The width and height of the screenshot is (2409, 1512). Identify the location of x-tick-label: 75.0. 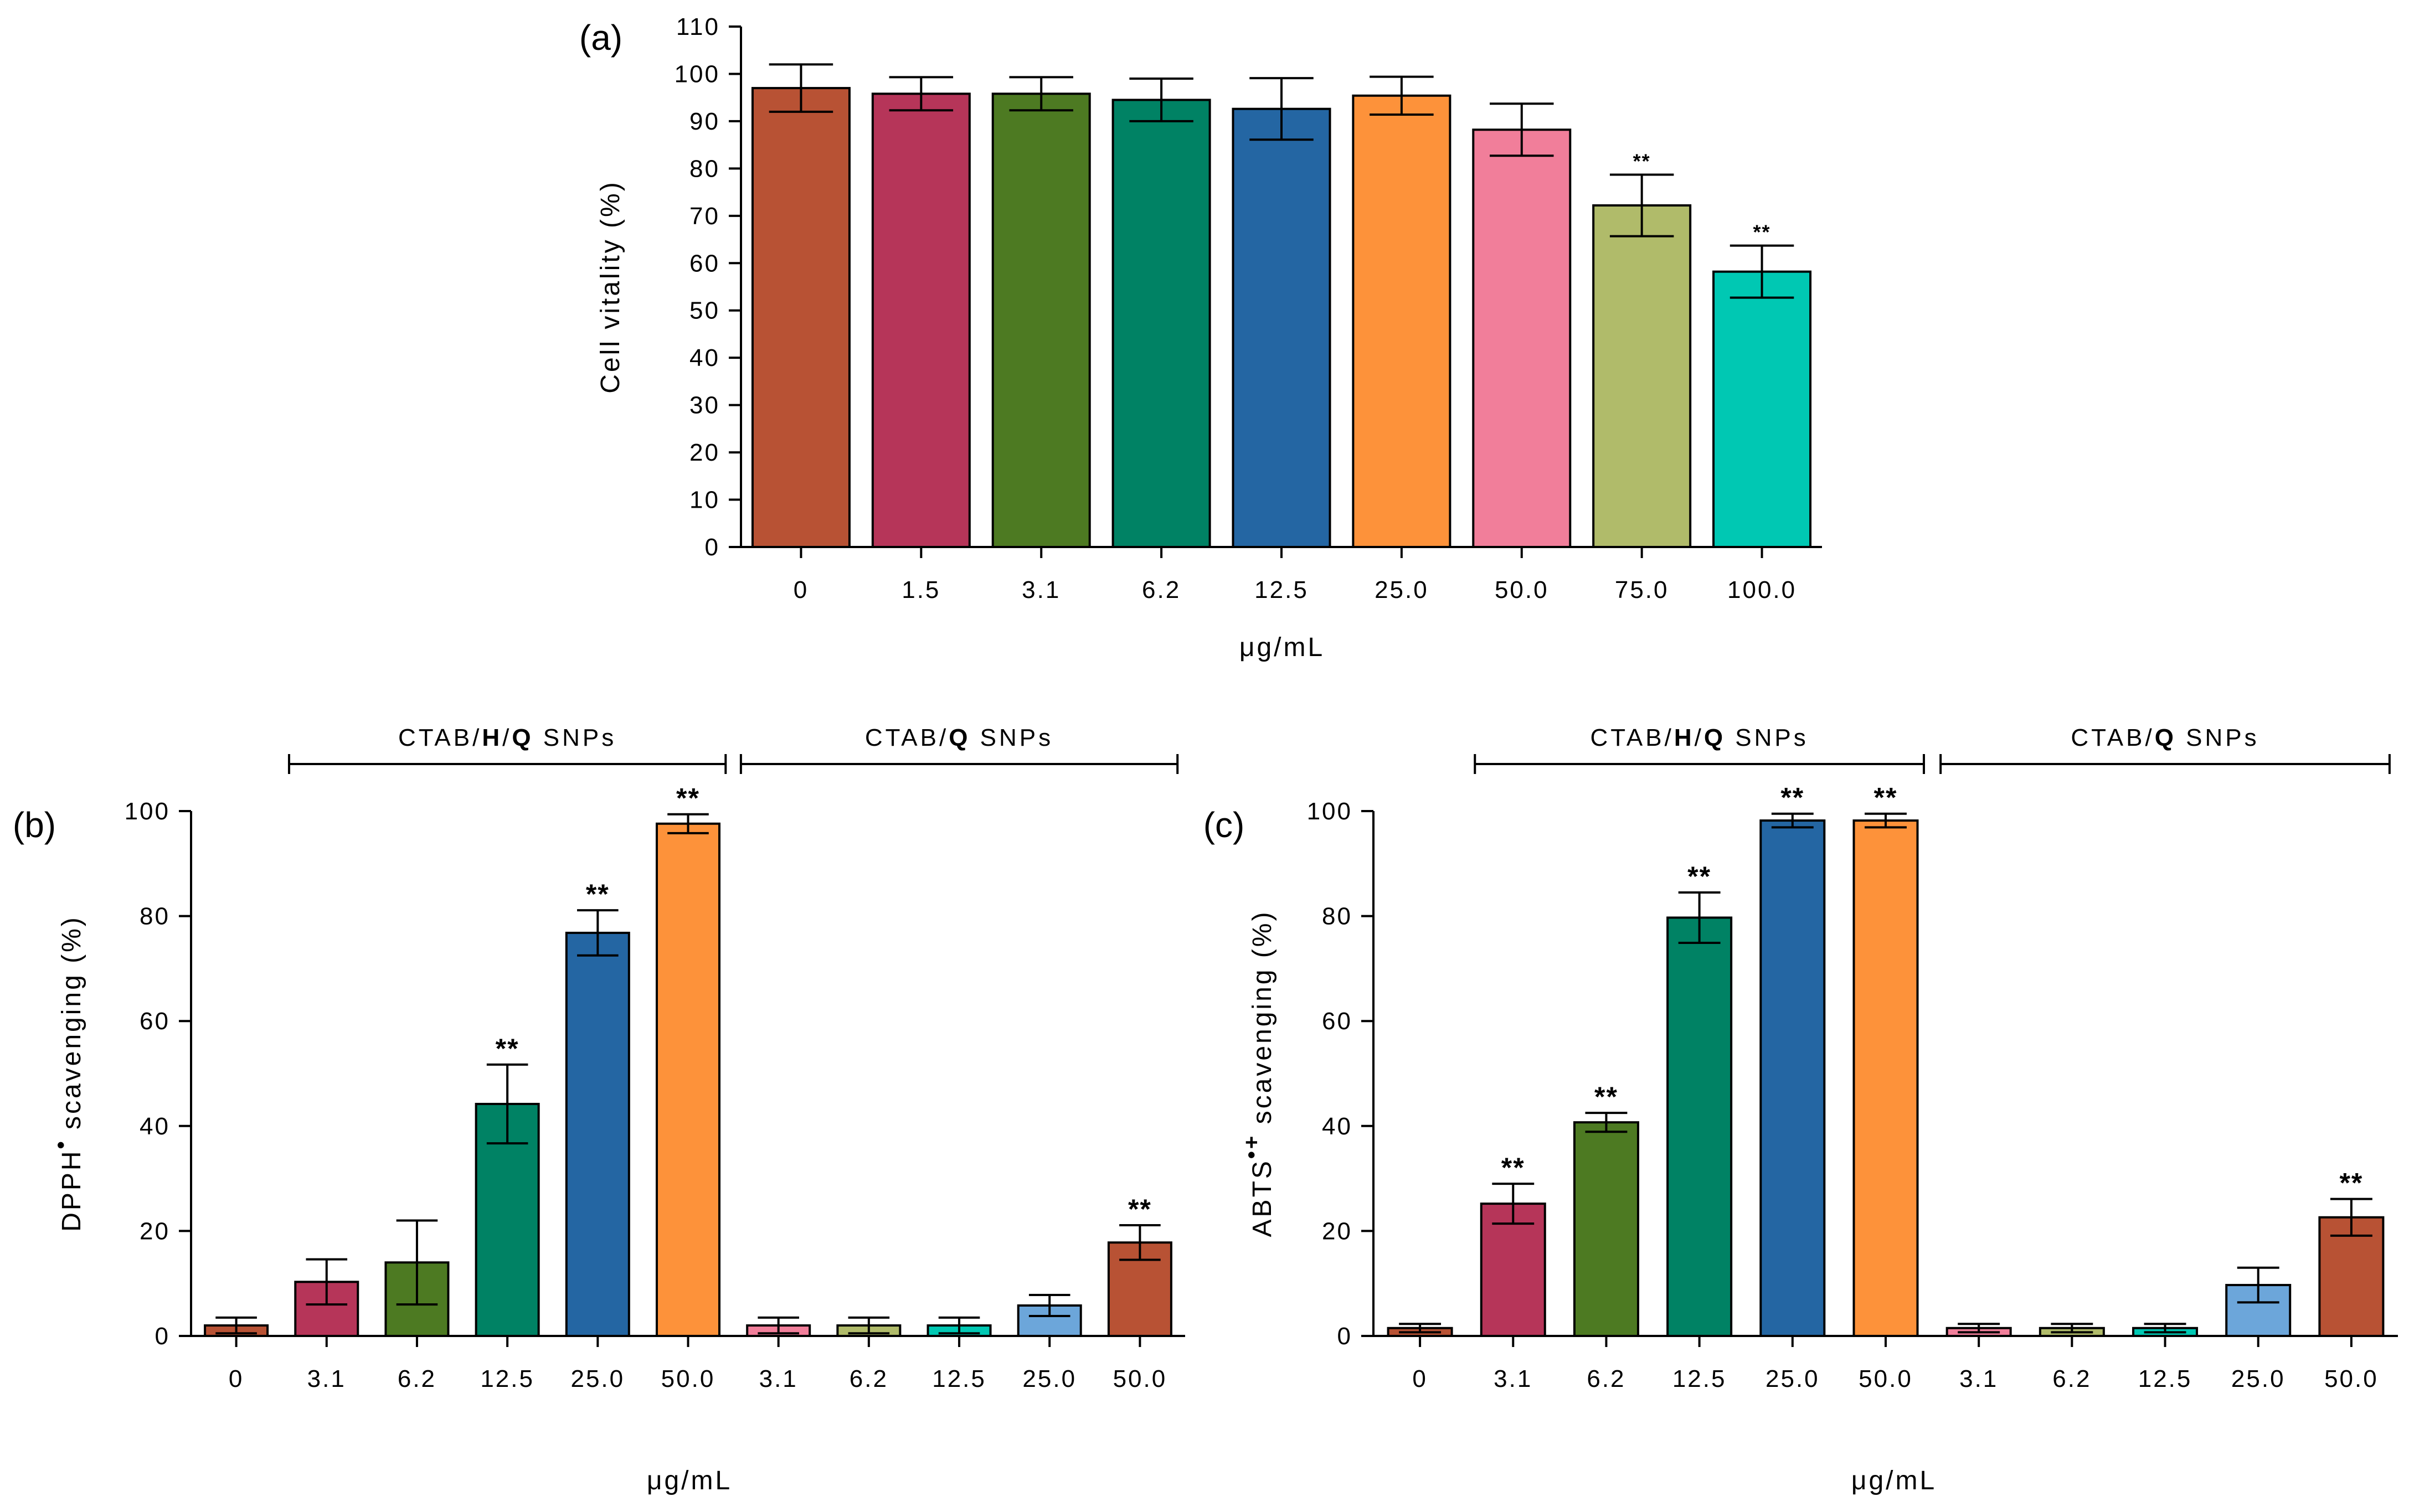
(1642, 589).